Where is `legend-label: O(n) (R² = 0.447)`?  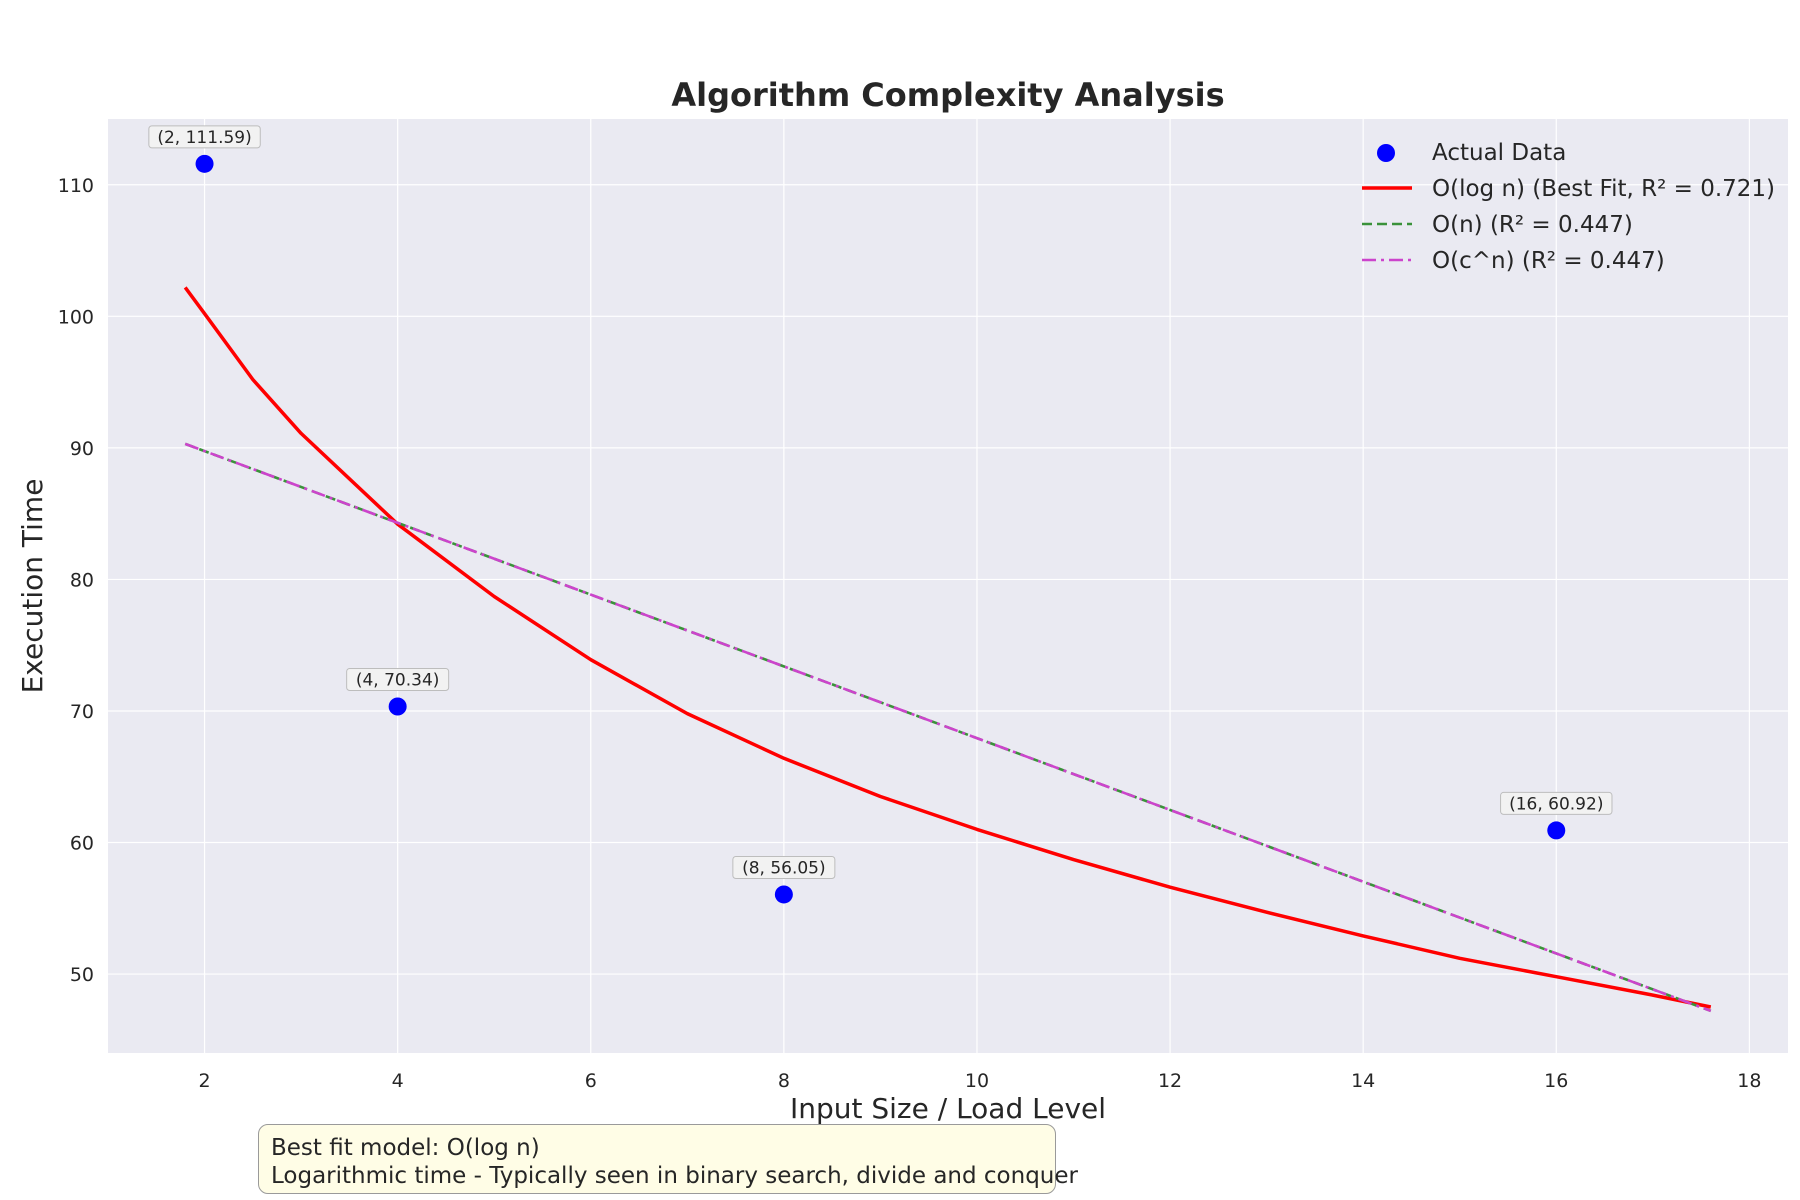 legend-label: O(n) (R² = 0.447) is located at coordinates (1532, 225).